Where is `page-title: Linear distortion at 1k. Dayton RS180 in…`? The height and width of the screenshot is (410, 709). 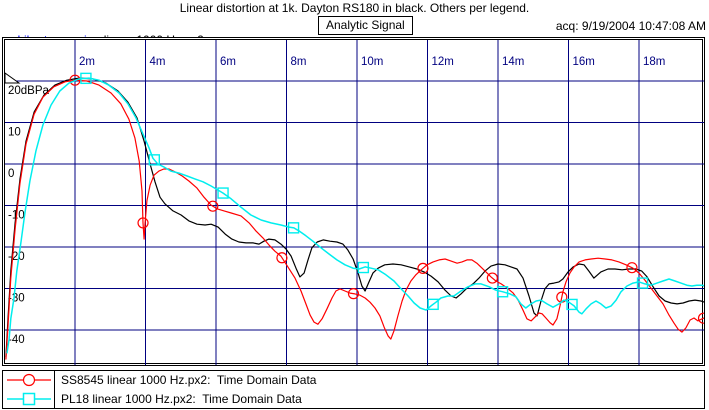
page-title: Linear distortion at 1k. Dayton RS180 in… is located at coordinates (354, 8).